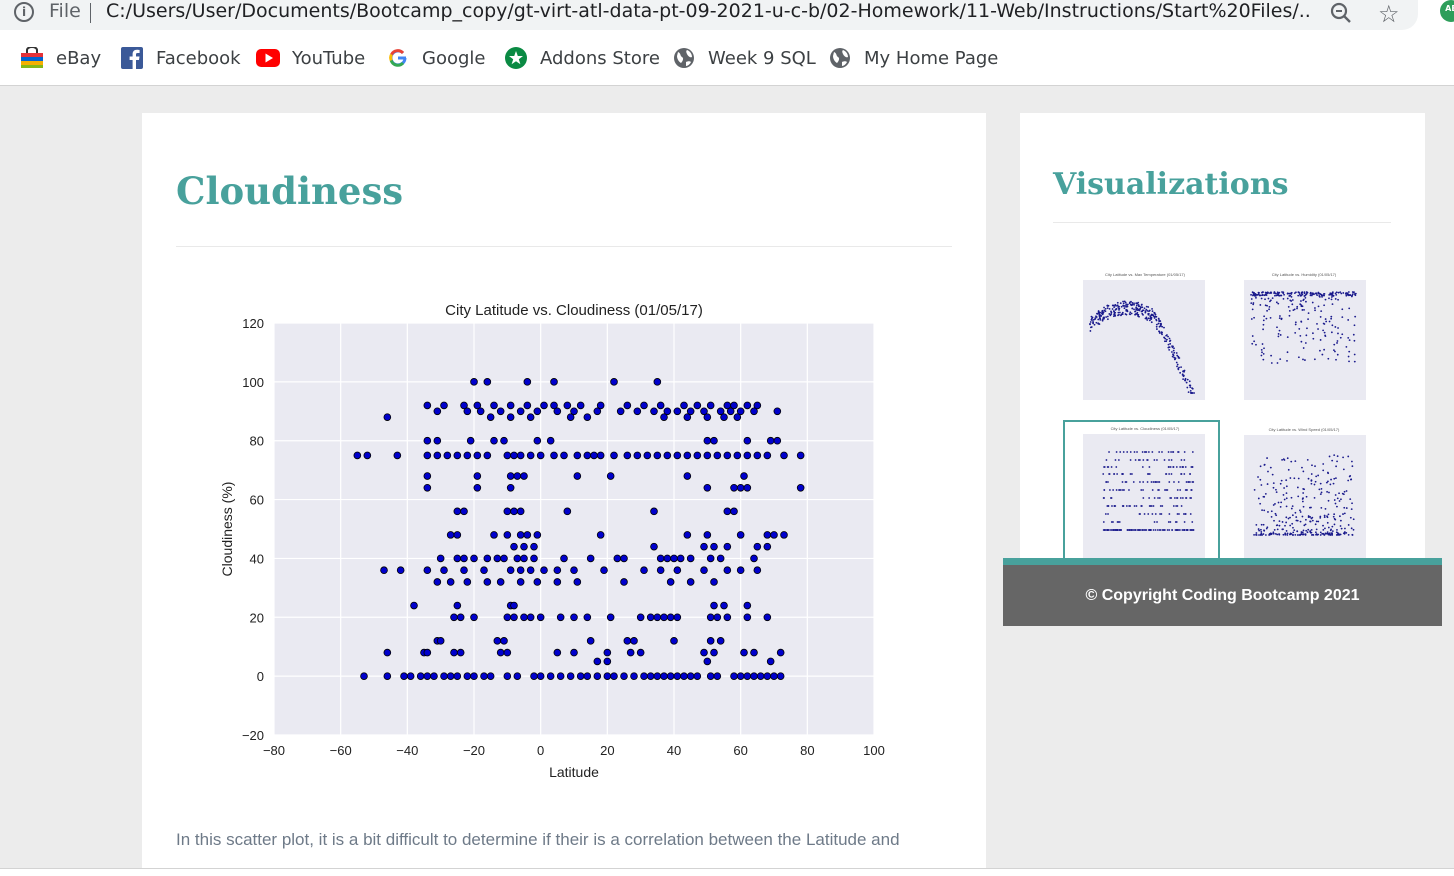  Describe the element at coordinates (1341, 13) in the screenshot. I see `zoom-icon` at that location.